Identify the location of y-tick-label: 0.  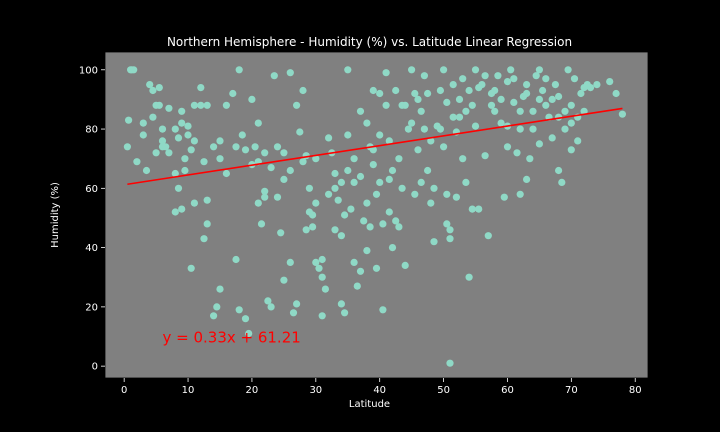
(95, 367).